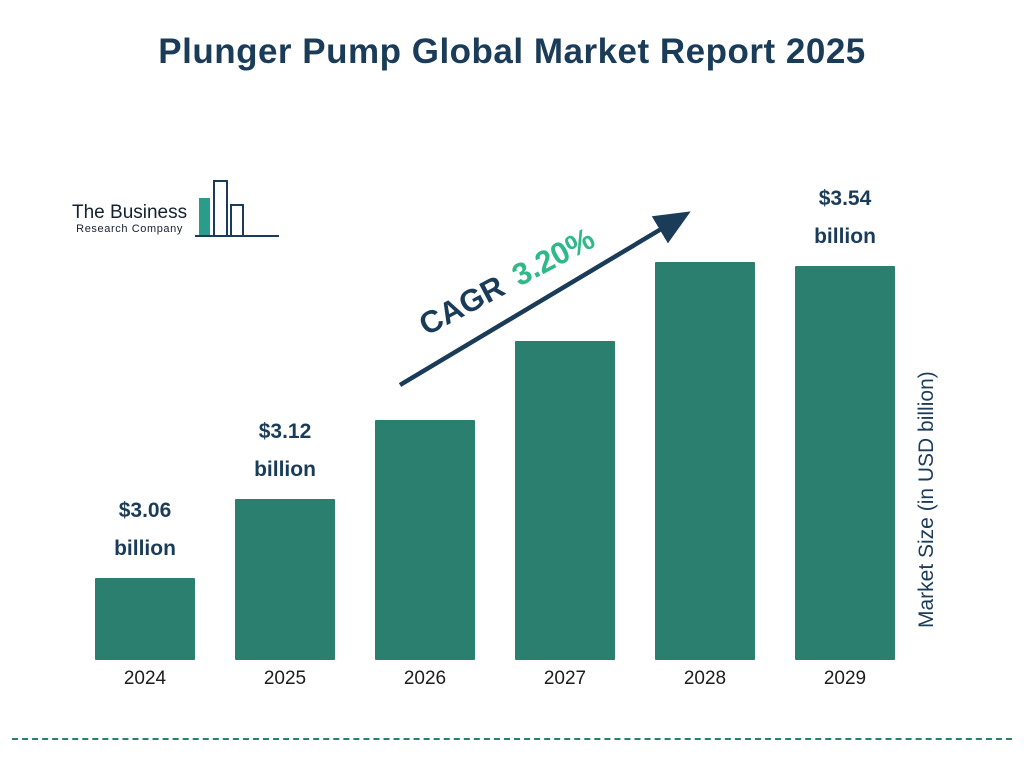 Image resolution: width=1024 pixels, height=768 pixels. I want to click on bar-2024, so click(145, 619).